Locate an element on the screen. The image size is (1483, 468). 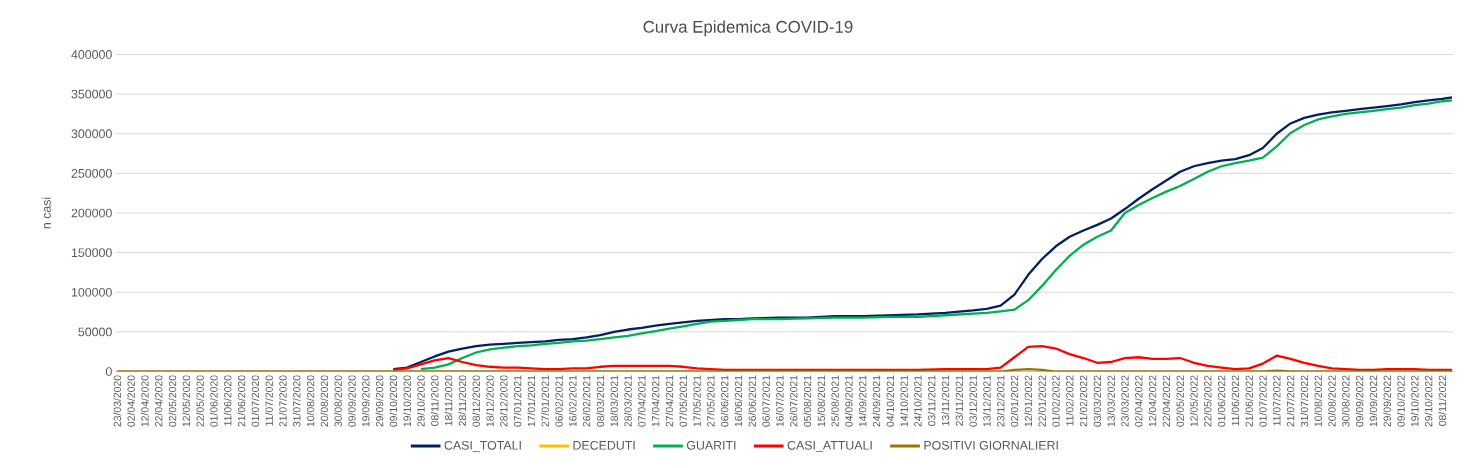
x-tick-label: 04/09/2021 is located at coordinates (848, 401).